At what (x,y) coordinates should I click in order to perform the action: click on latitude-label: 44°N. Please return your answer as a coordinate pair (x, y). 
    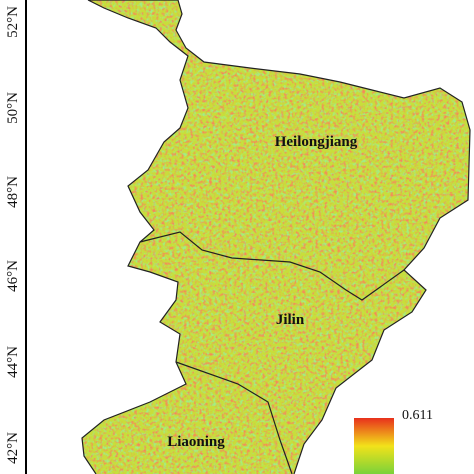
    Looking at the image, I should click on (13, 362).